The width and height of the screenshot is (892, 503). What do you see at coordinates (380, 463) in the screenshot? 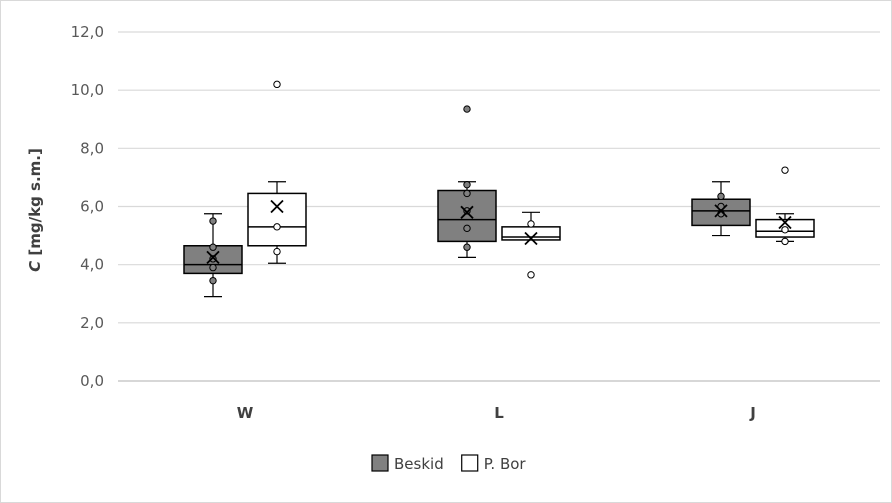
I see `legend-swatch-beskid` at bounding box center [380, 463].